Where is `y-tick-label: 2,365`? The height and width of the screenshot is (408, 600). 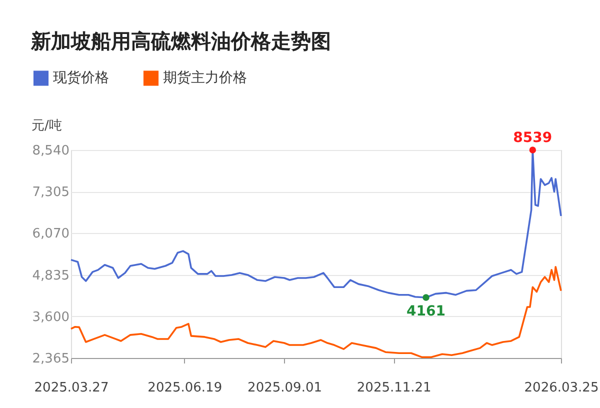 y-tick-label: 2,365 is located at coordinates (51, 359).